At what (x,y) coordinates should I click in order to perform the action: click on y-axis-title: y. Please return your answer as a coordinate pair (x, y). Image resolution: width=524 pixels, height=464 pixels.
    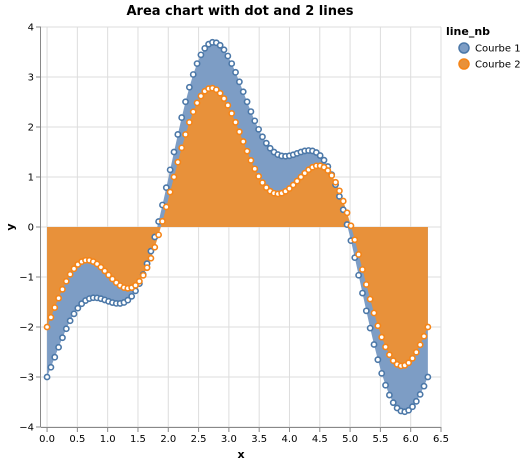
    Looking at the image, I should click on (10, 226).